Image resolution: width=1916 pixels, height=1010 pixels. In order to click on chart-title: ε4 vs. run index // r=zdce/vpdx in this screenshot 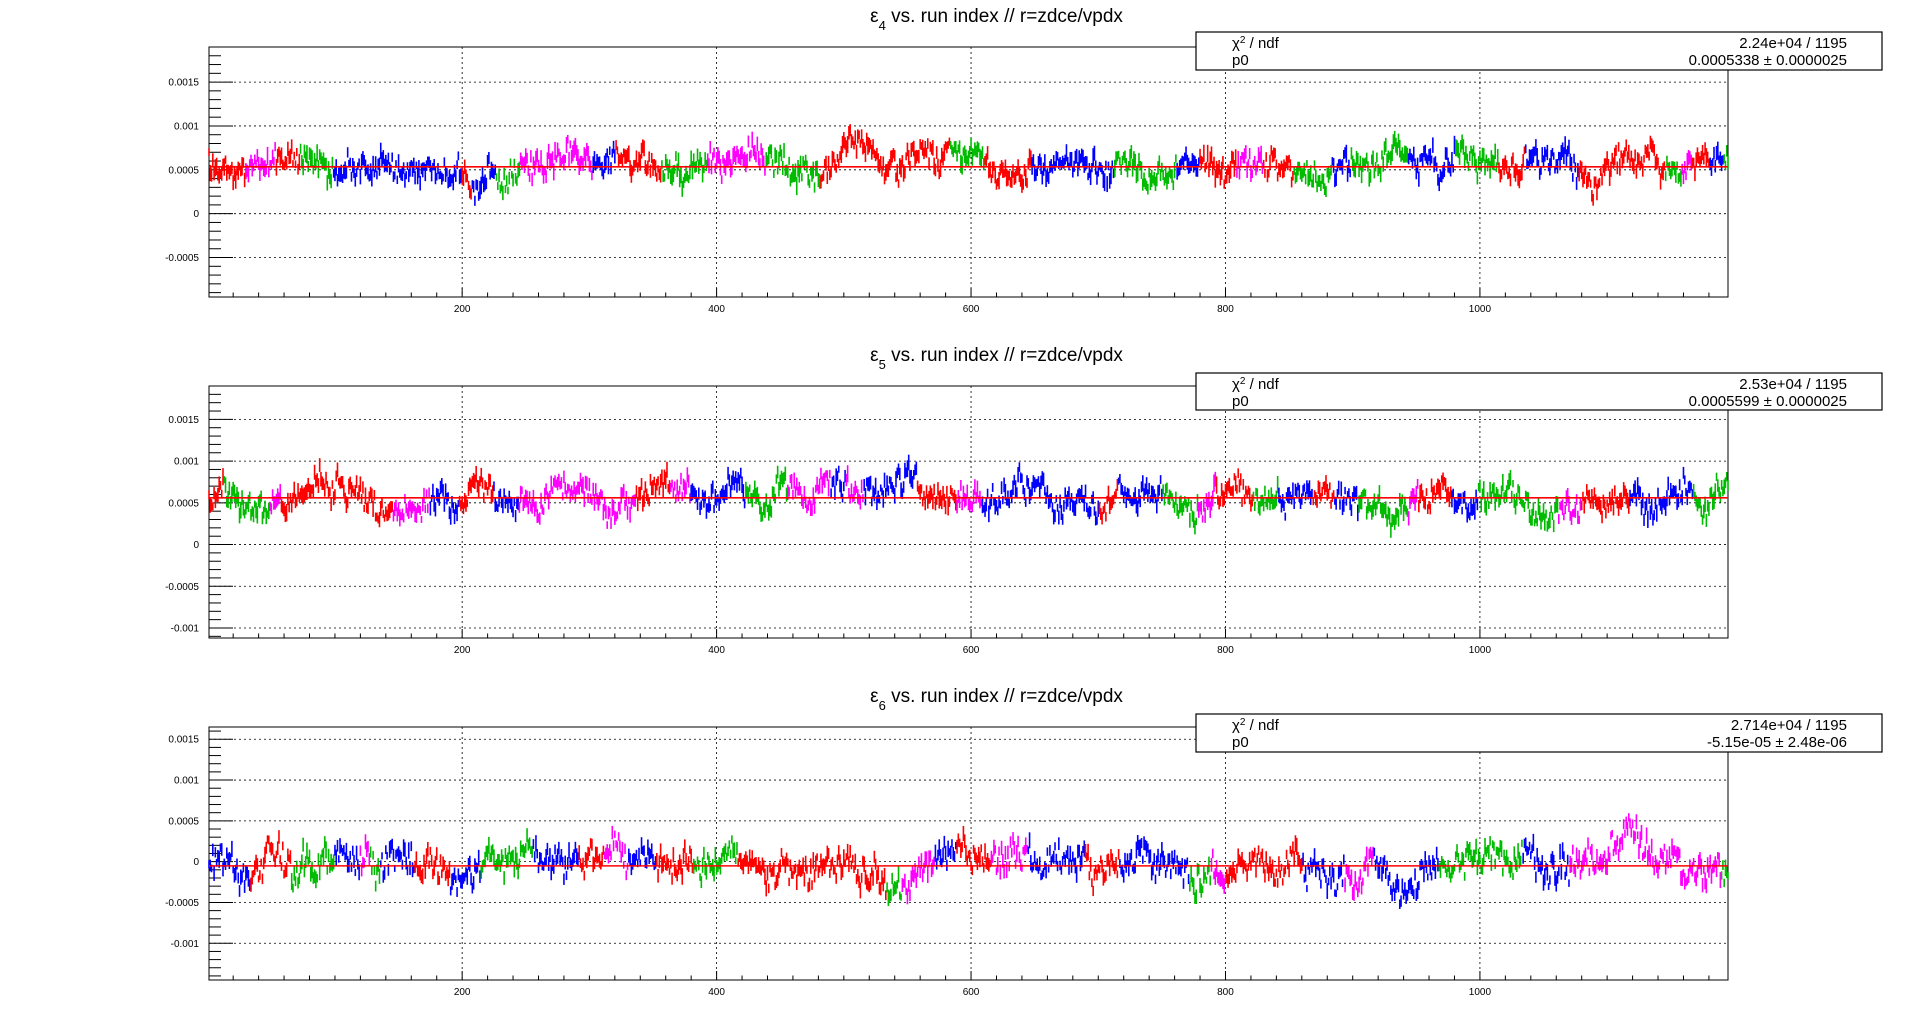, I will do `click(996, 19)`.